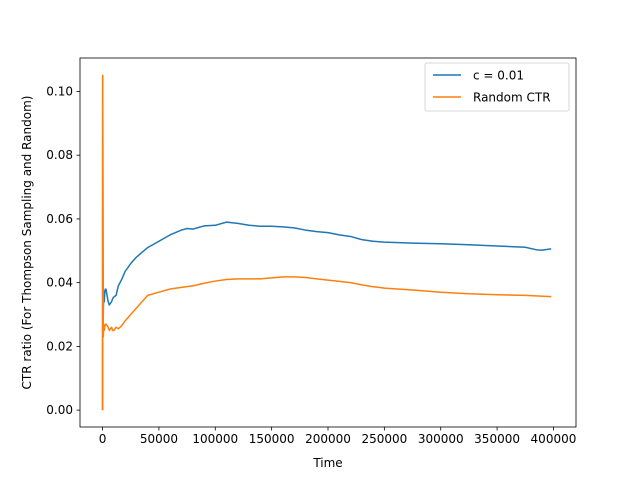  I want to click on x-axis-label: Time, so click(327, 463).